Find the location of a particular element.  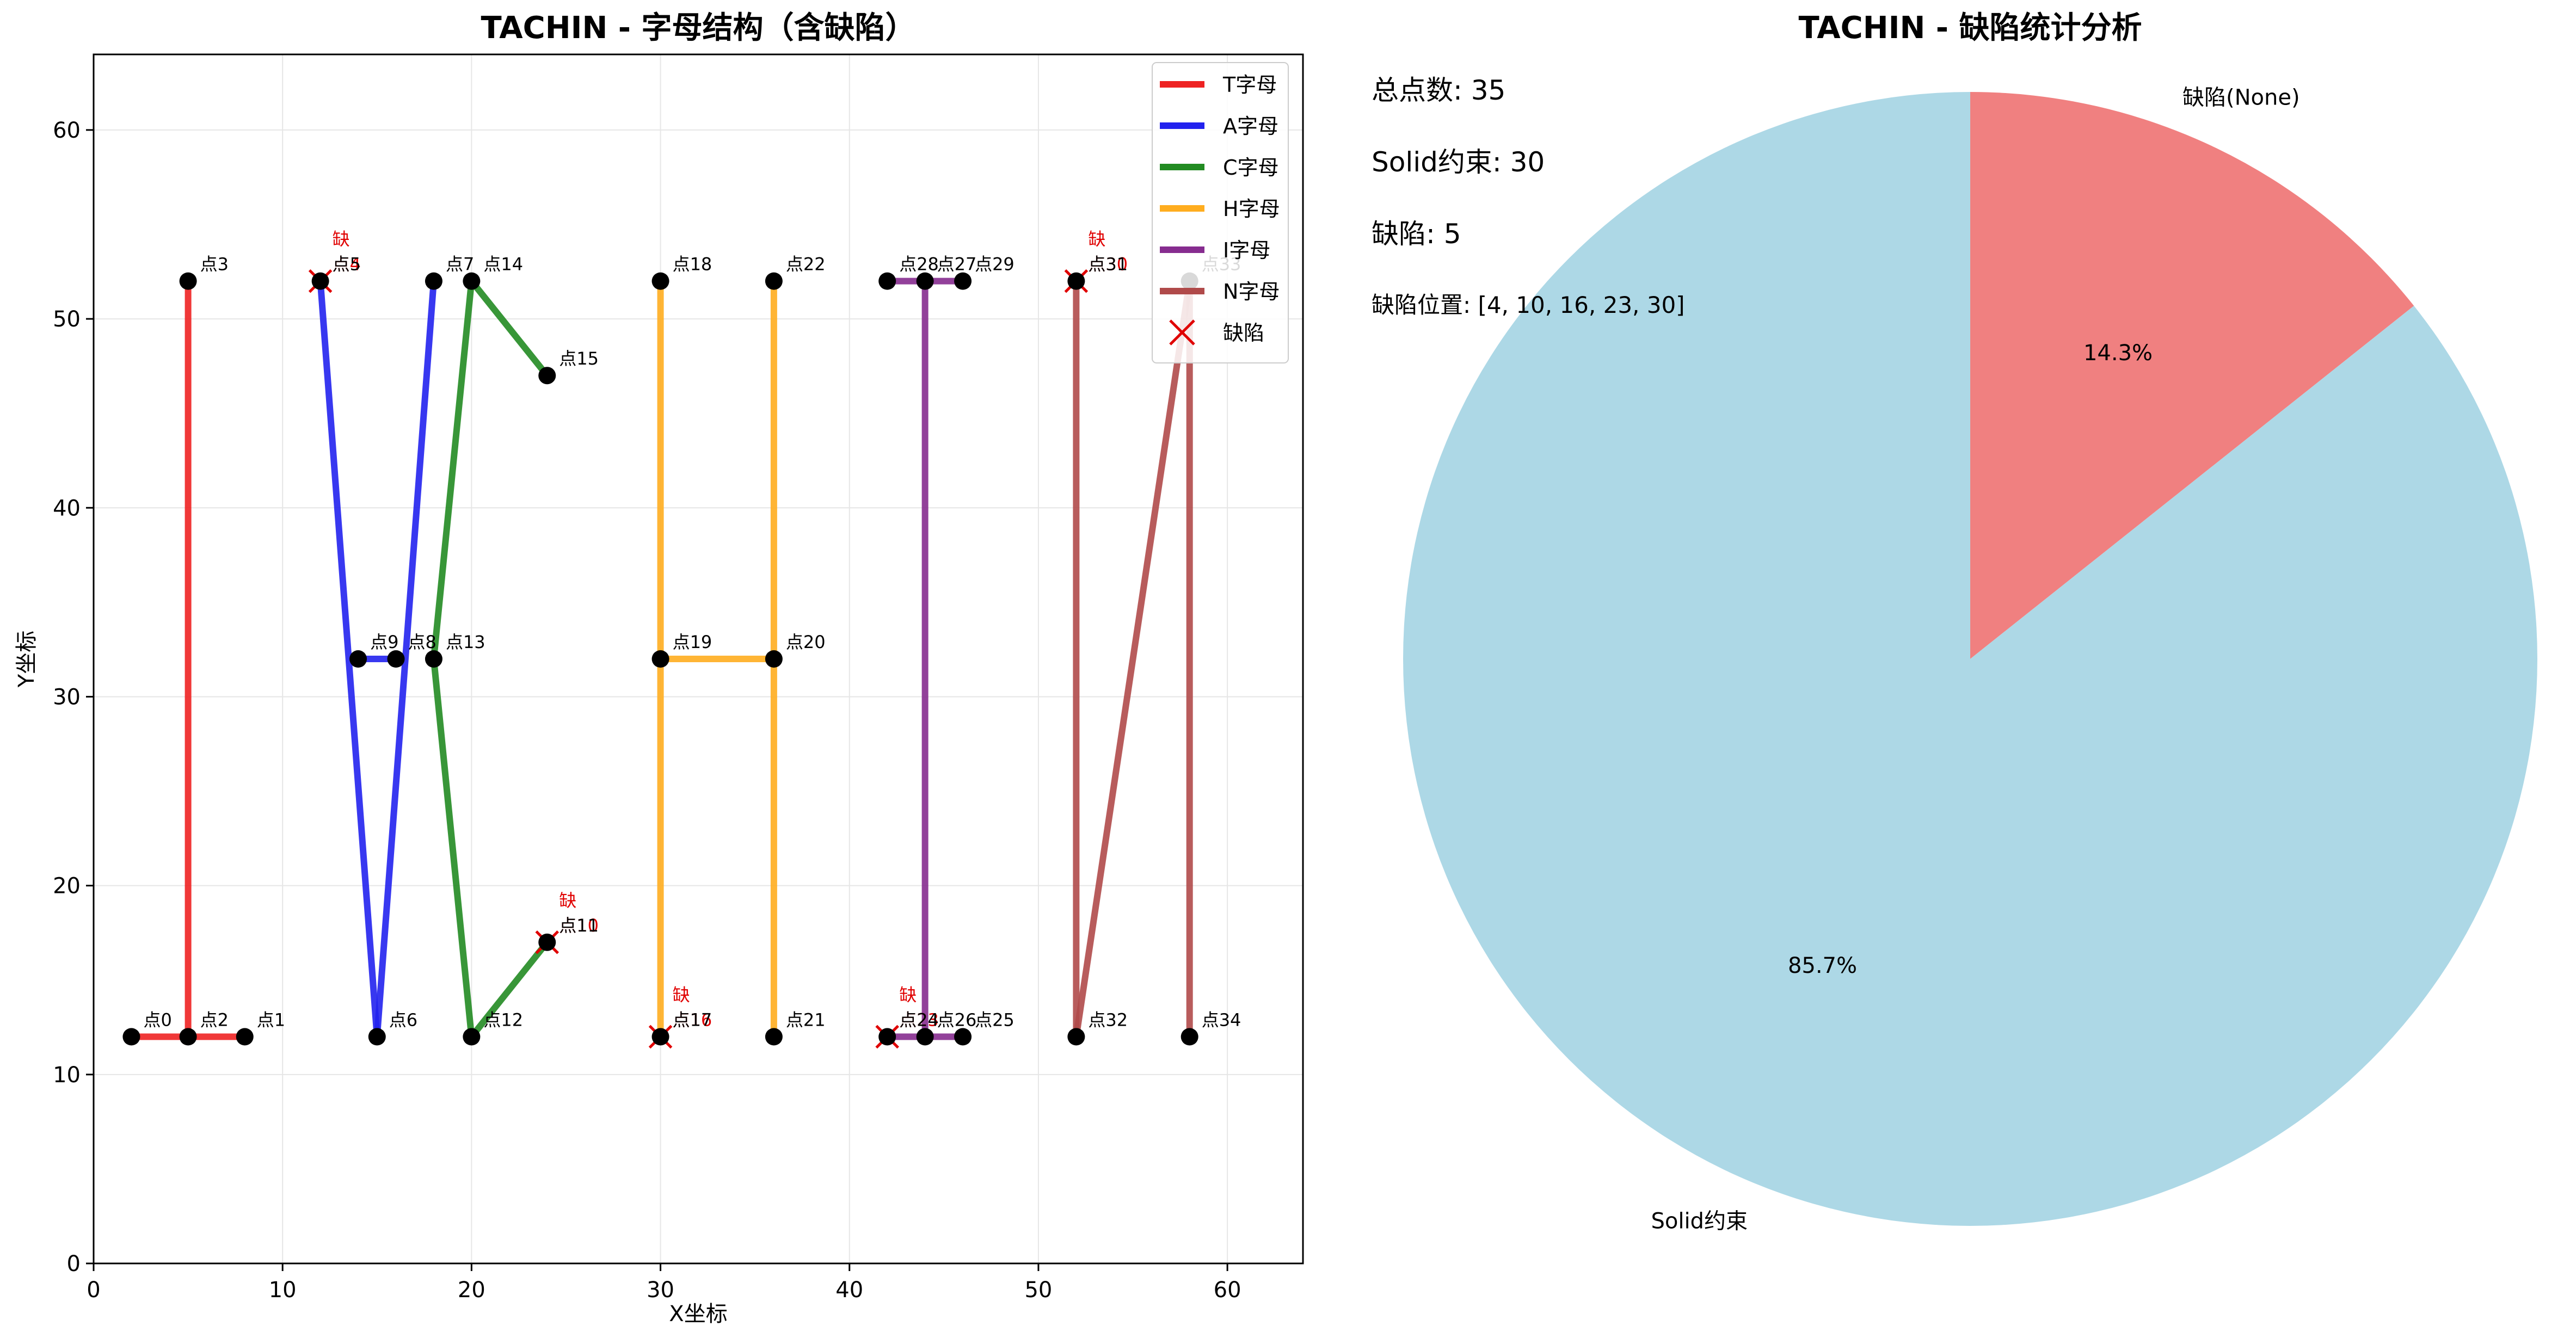

y-tick-label: 40 is located at coordinates (67, 508).